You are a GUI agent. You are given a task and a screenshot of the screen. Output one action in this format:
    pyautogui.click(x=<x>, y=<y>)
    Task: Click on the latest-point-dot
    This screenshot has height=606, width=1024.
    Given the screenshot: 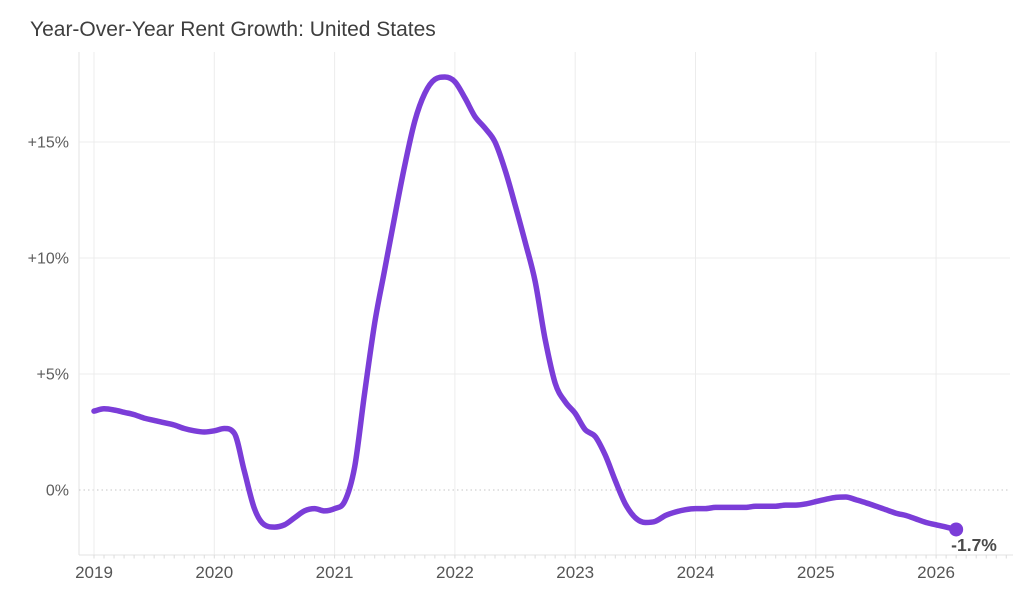 What is the action you would take?
    pyautogui.click(x=956, y=529)
    